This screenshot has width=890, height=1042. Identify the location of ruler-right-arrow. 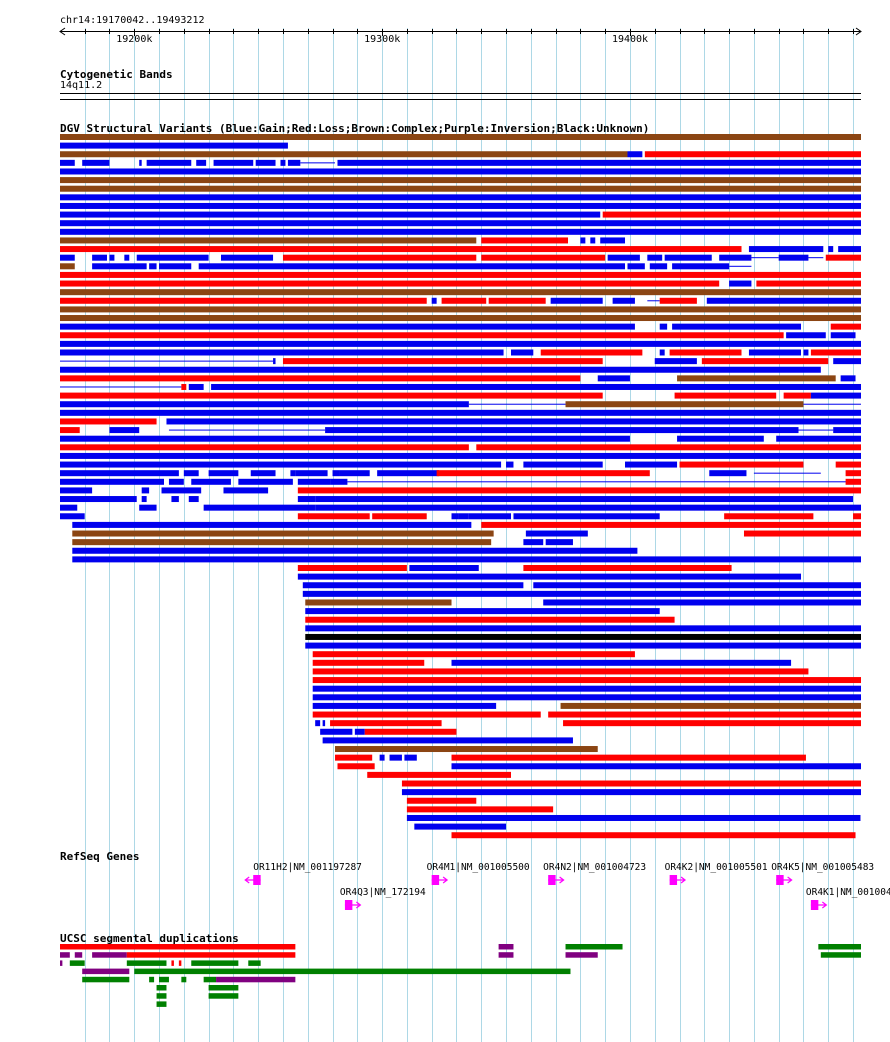
(858, 31).